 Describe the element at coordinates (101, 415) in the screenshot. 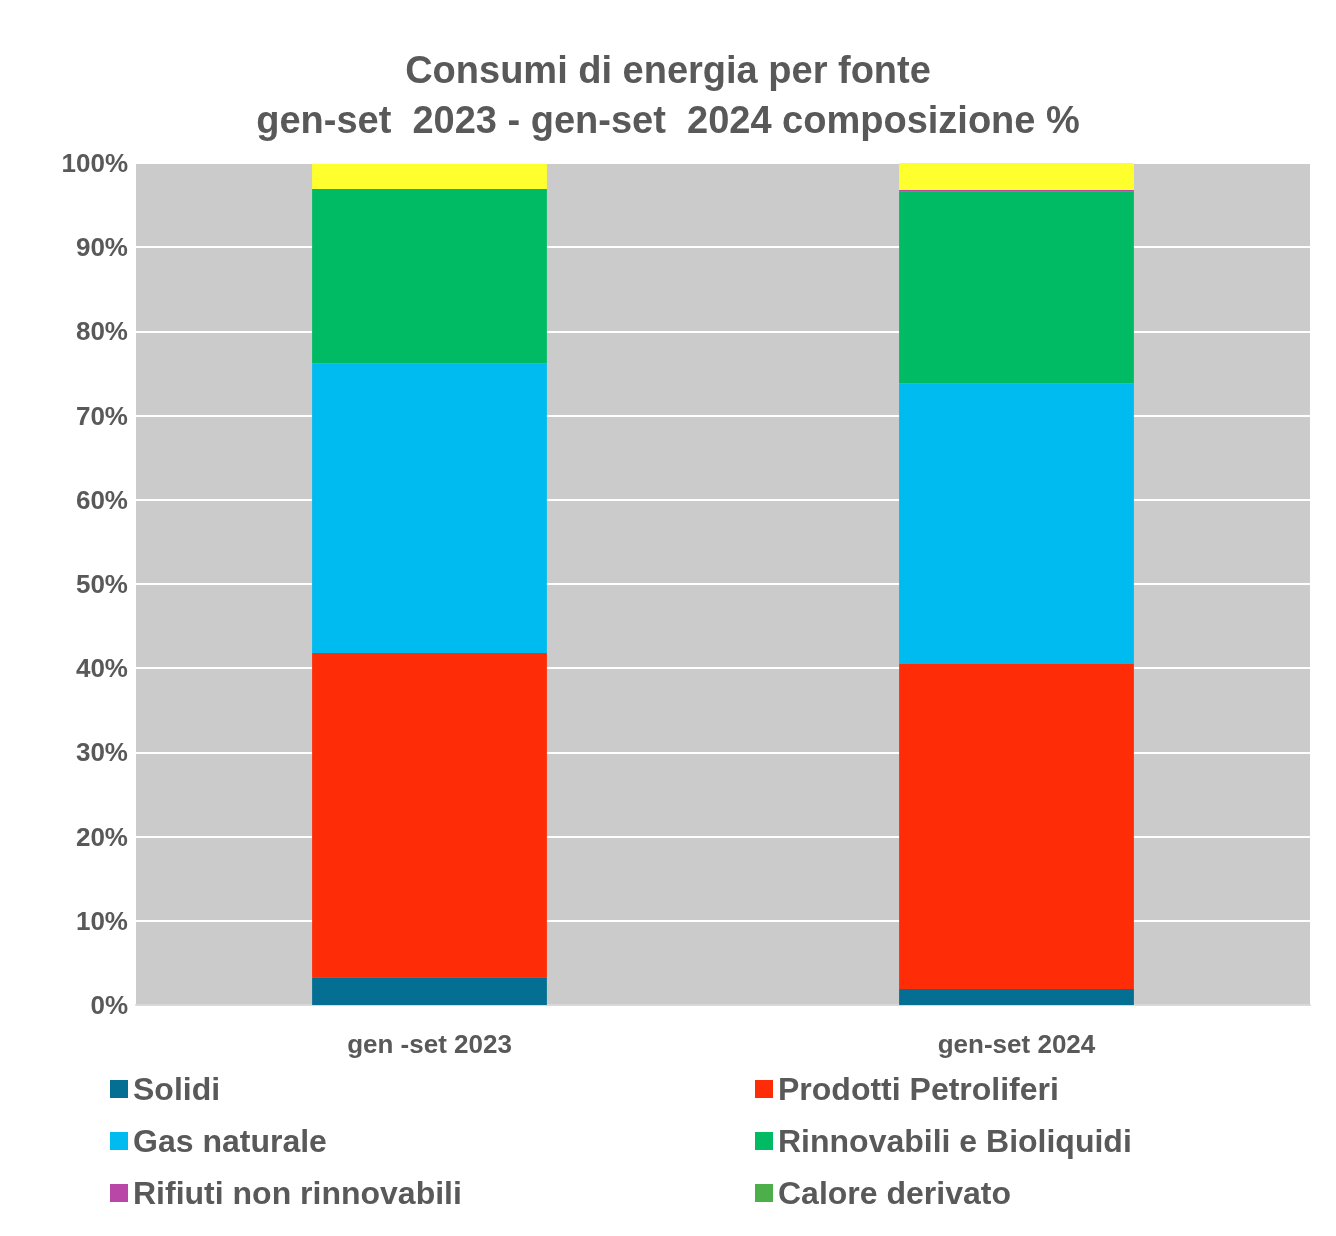

I see `y-tick-label: 70%` at that location.